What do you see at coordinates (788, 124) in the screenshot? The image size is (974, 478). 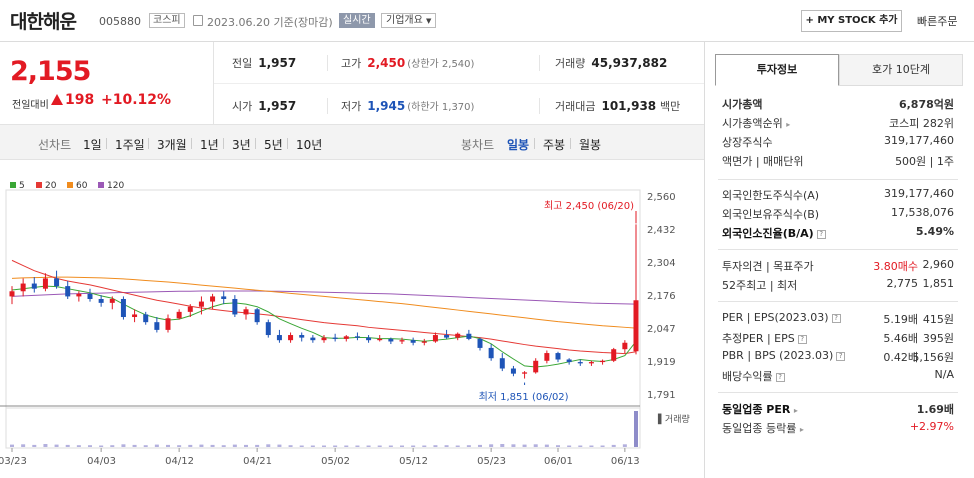 I see `chevron-right-icon: ▸` at bounding box center [788, 124].